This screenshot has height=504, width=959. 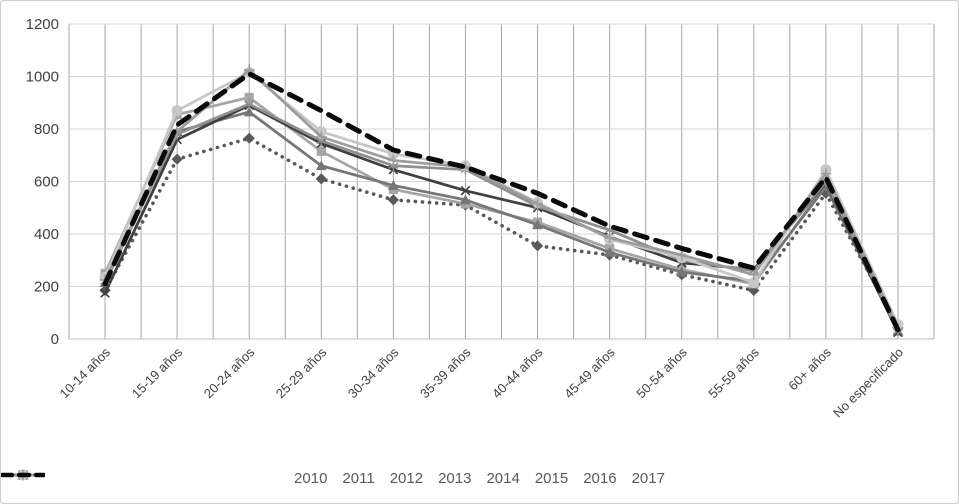 I want to click on x-tick-label: 10-14 años, so click(x=85, y=372).